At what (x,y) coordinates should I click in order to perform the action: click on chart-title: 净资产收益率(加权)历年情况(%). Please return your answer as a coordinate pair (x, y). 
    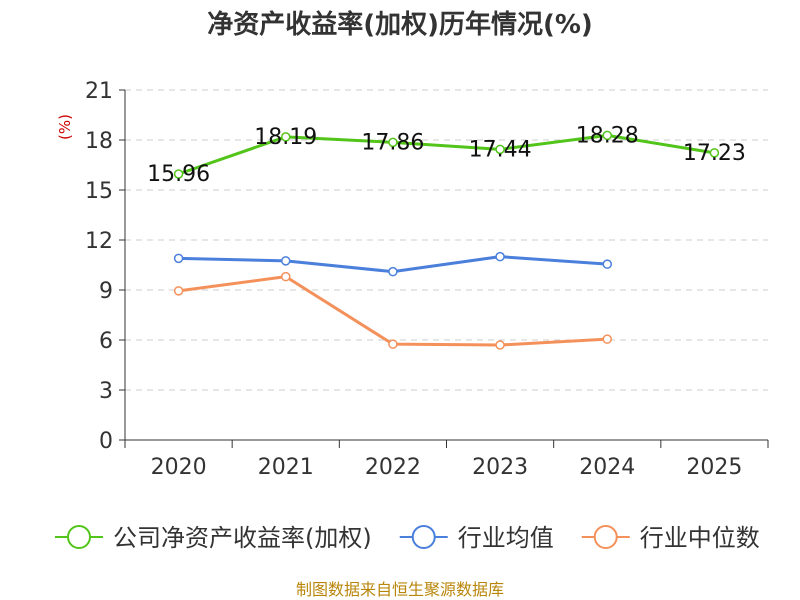
    Looking at the image, I should click on (400, 24).